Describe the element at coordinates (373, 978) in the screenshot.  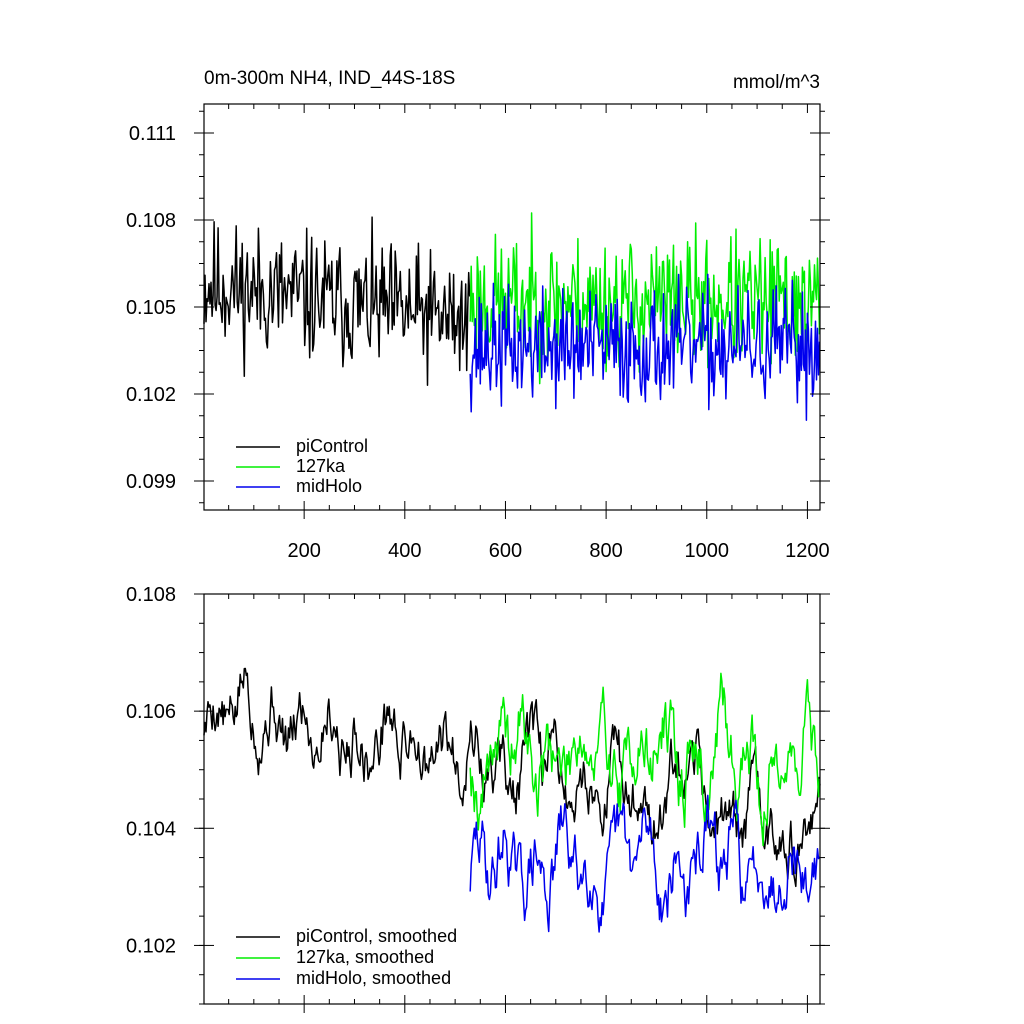
I see `legend-label: midHolo, smoothed` at that location.